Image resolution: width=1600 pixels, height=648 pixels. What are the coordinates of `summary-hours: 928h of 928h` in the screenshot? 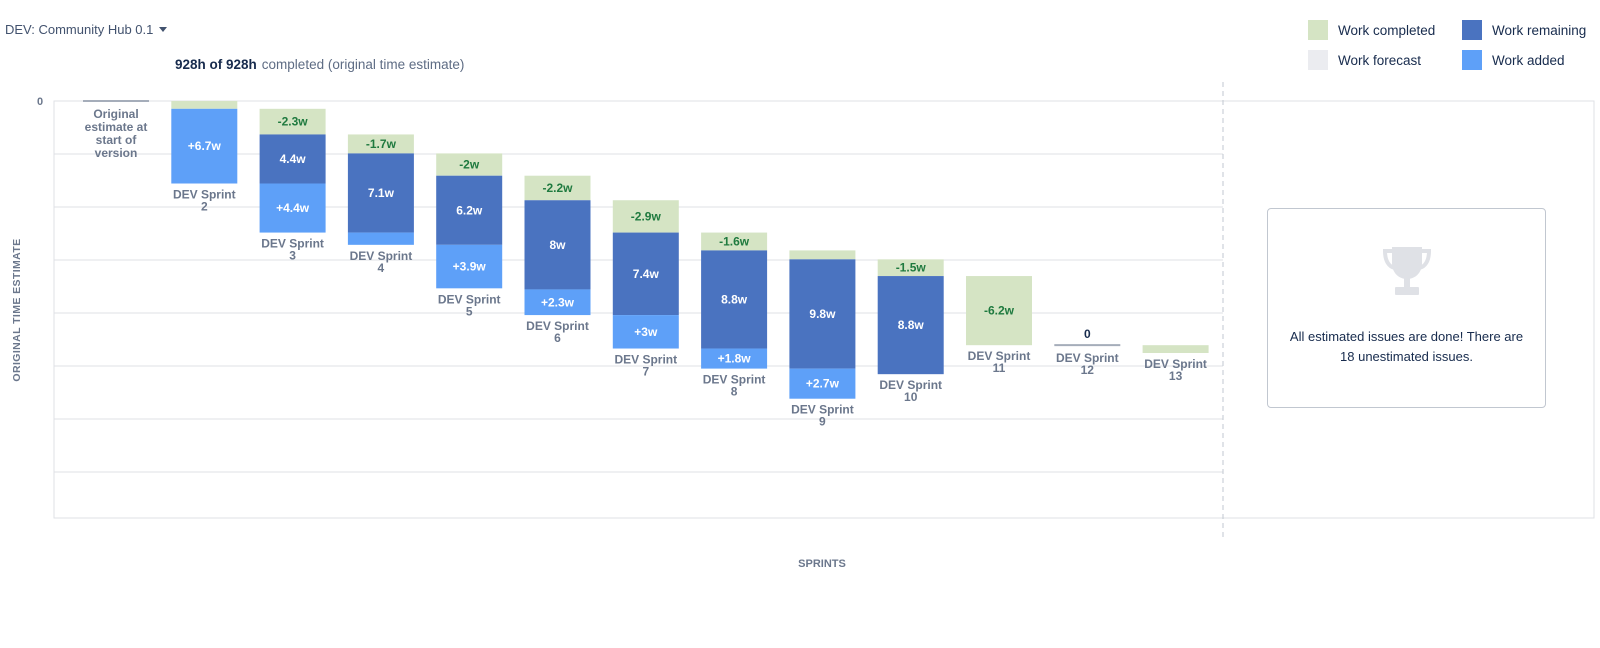 It's located at (216, 64).